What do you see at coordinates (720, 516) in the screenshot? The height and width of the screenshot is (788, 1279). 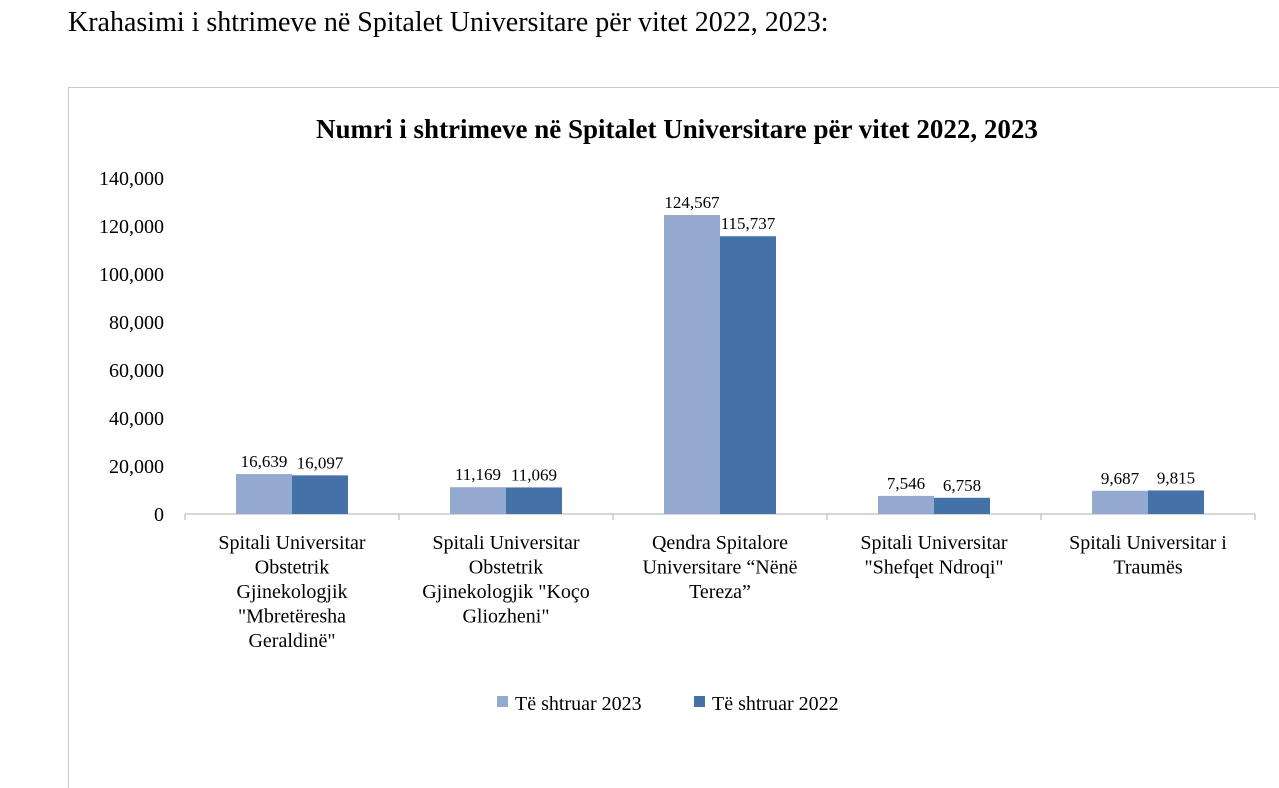 I see `x-axis` at bounding box center [720, 516].